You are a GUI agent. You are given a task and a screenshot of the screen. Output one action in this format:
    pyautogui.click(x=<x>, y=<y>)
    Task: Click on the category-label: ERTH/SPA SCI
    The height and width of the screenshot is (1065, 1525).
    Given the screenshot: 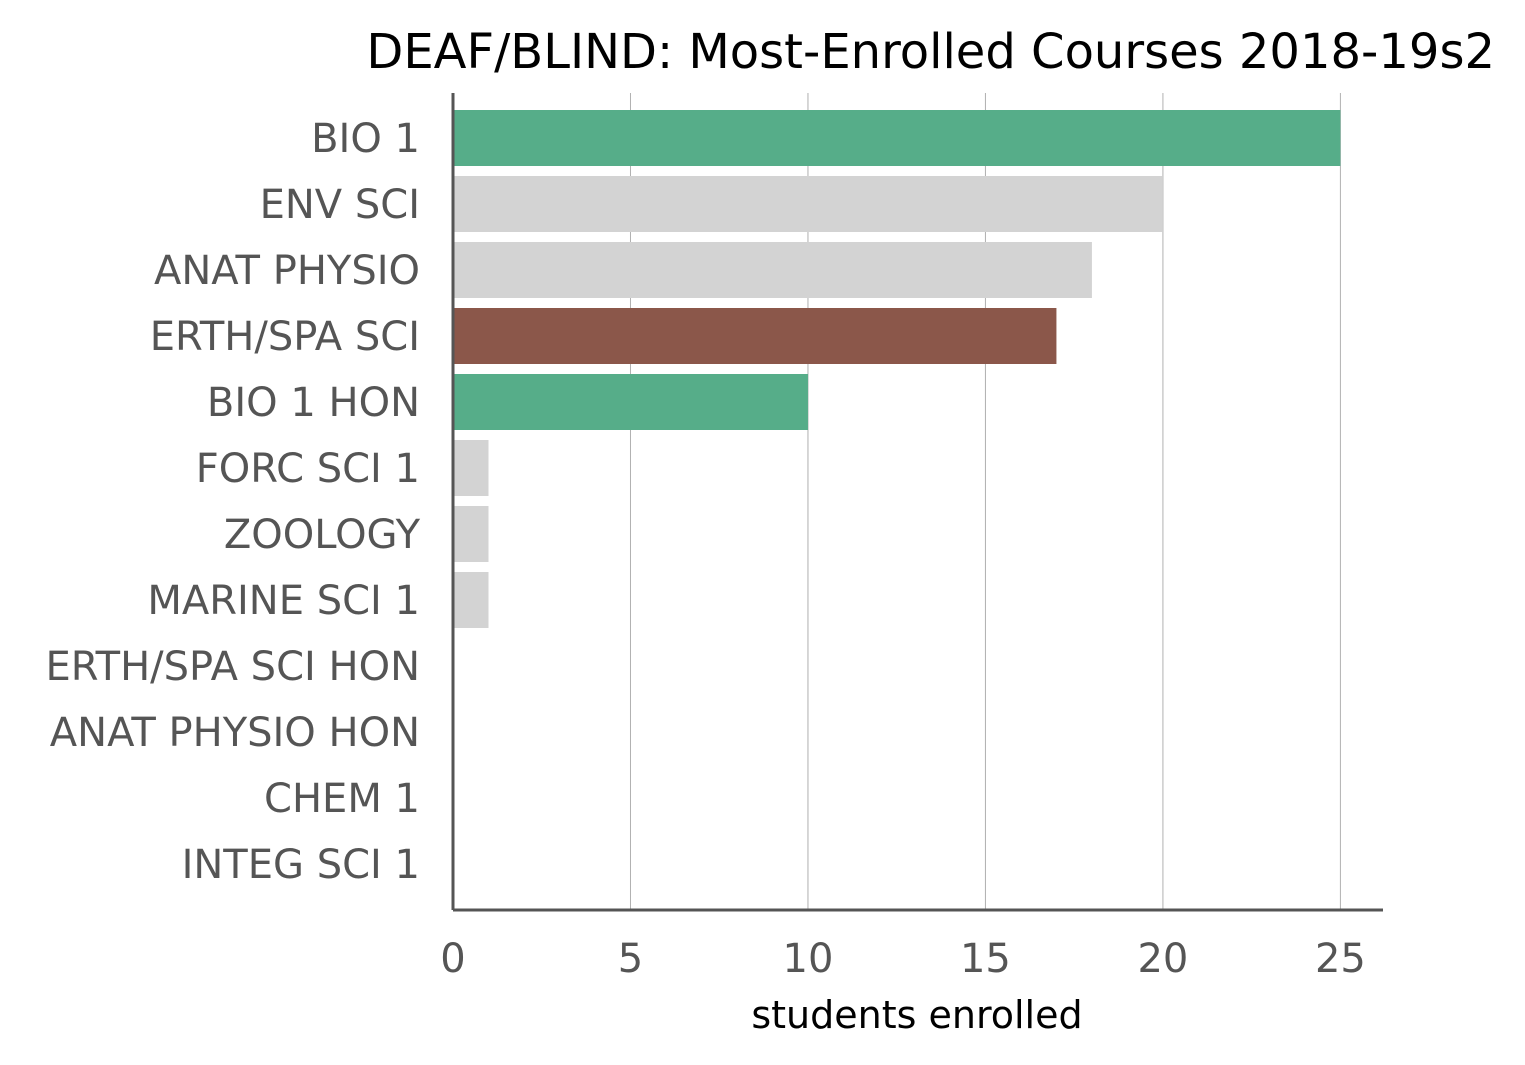 What is the action you would take?
    pyautogui.click(x=285, y=337)
    